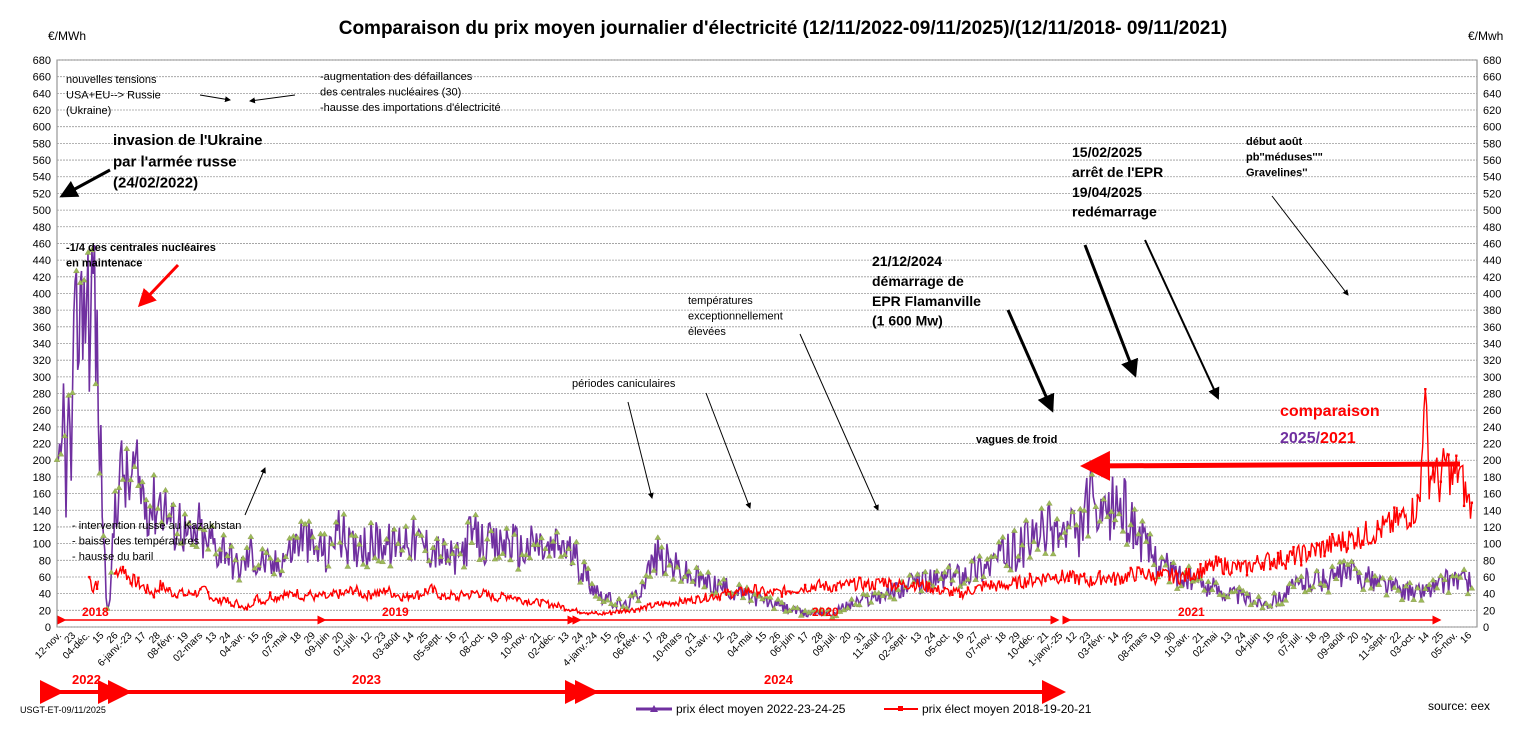 This screenshot has height=729, width=1527. What do you see at coordinates (926, 301) in the screenshot?
I see `annotation-line: EPR Flamanville` at bounding box center [926, 301].